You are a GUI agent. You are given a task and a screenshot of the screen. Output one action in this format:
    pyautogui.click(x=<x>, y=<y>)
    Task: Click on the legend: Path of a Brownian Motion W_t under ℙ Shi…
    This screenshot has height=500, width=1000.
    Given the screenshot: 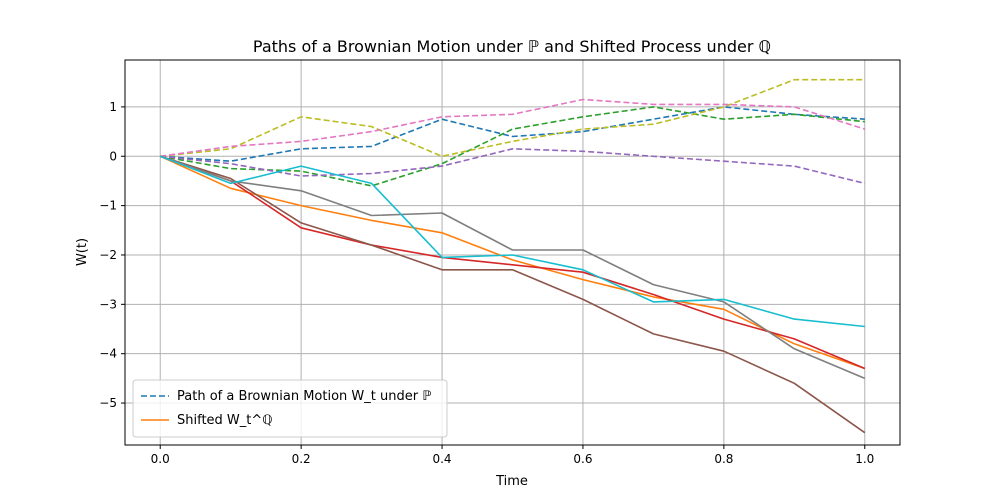 What is the action you would take?
    pyautogui.click(x=290, y=408)
    